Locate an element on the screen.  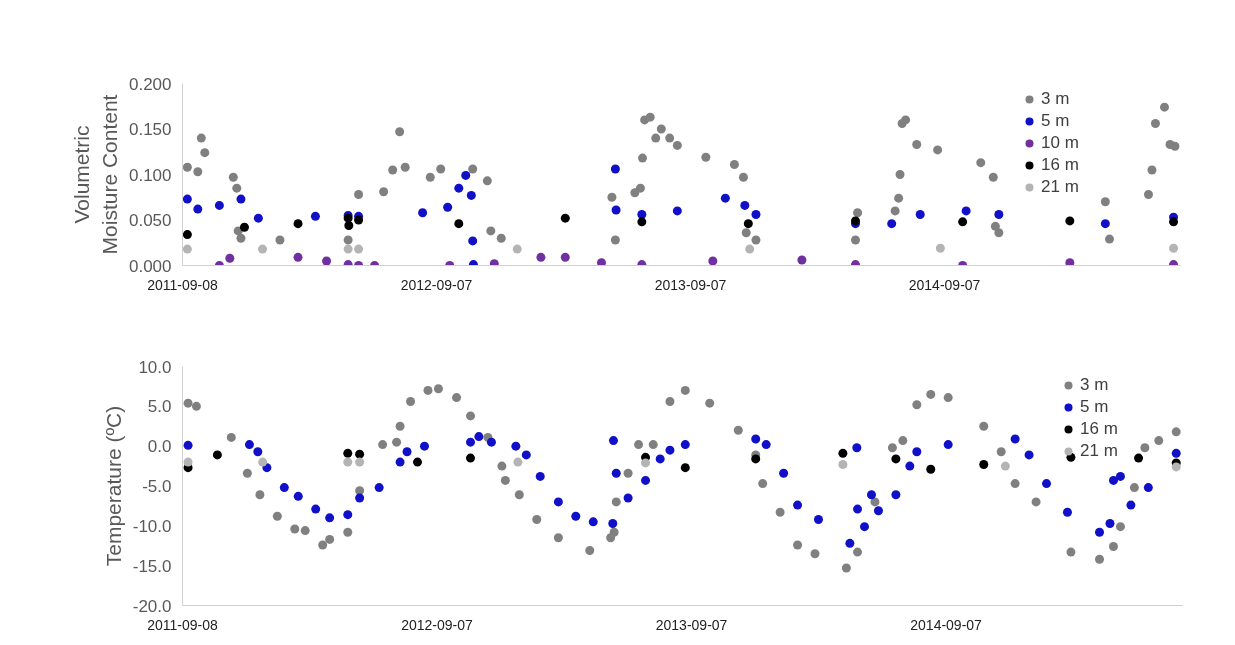
y-tick-label: 0.050 is located at coordinates (150, 220).